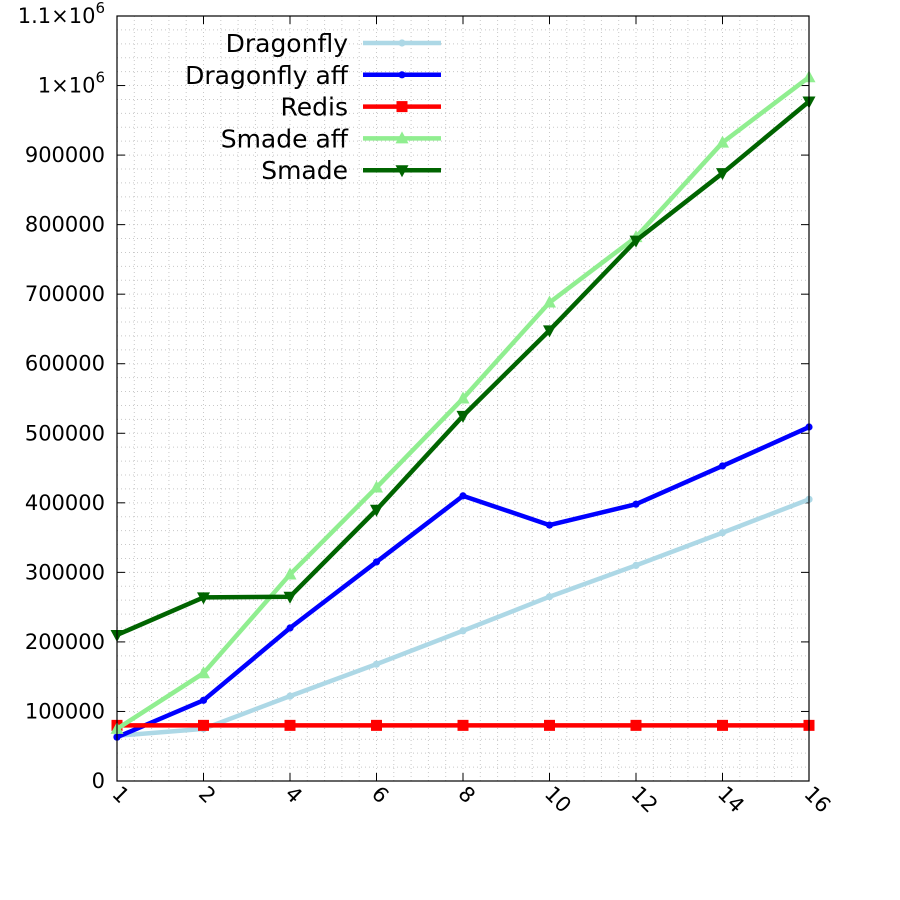 Image resolution: width=900 pixels, height=900 pixels. Describe the element at coordinates (304, 170) in the screenshot. I see `legend-label: Smade` at that location.